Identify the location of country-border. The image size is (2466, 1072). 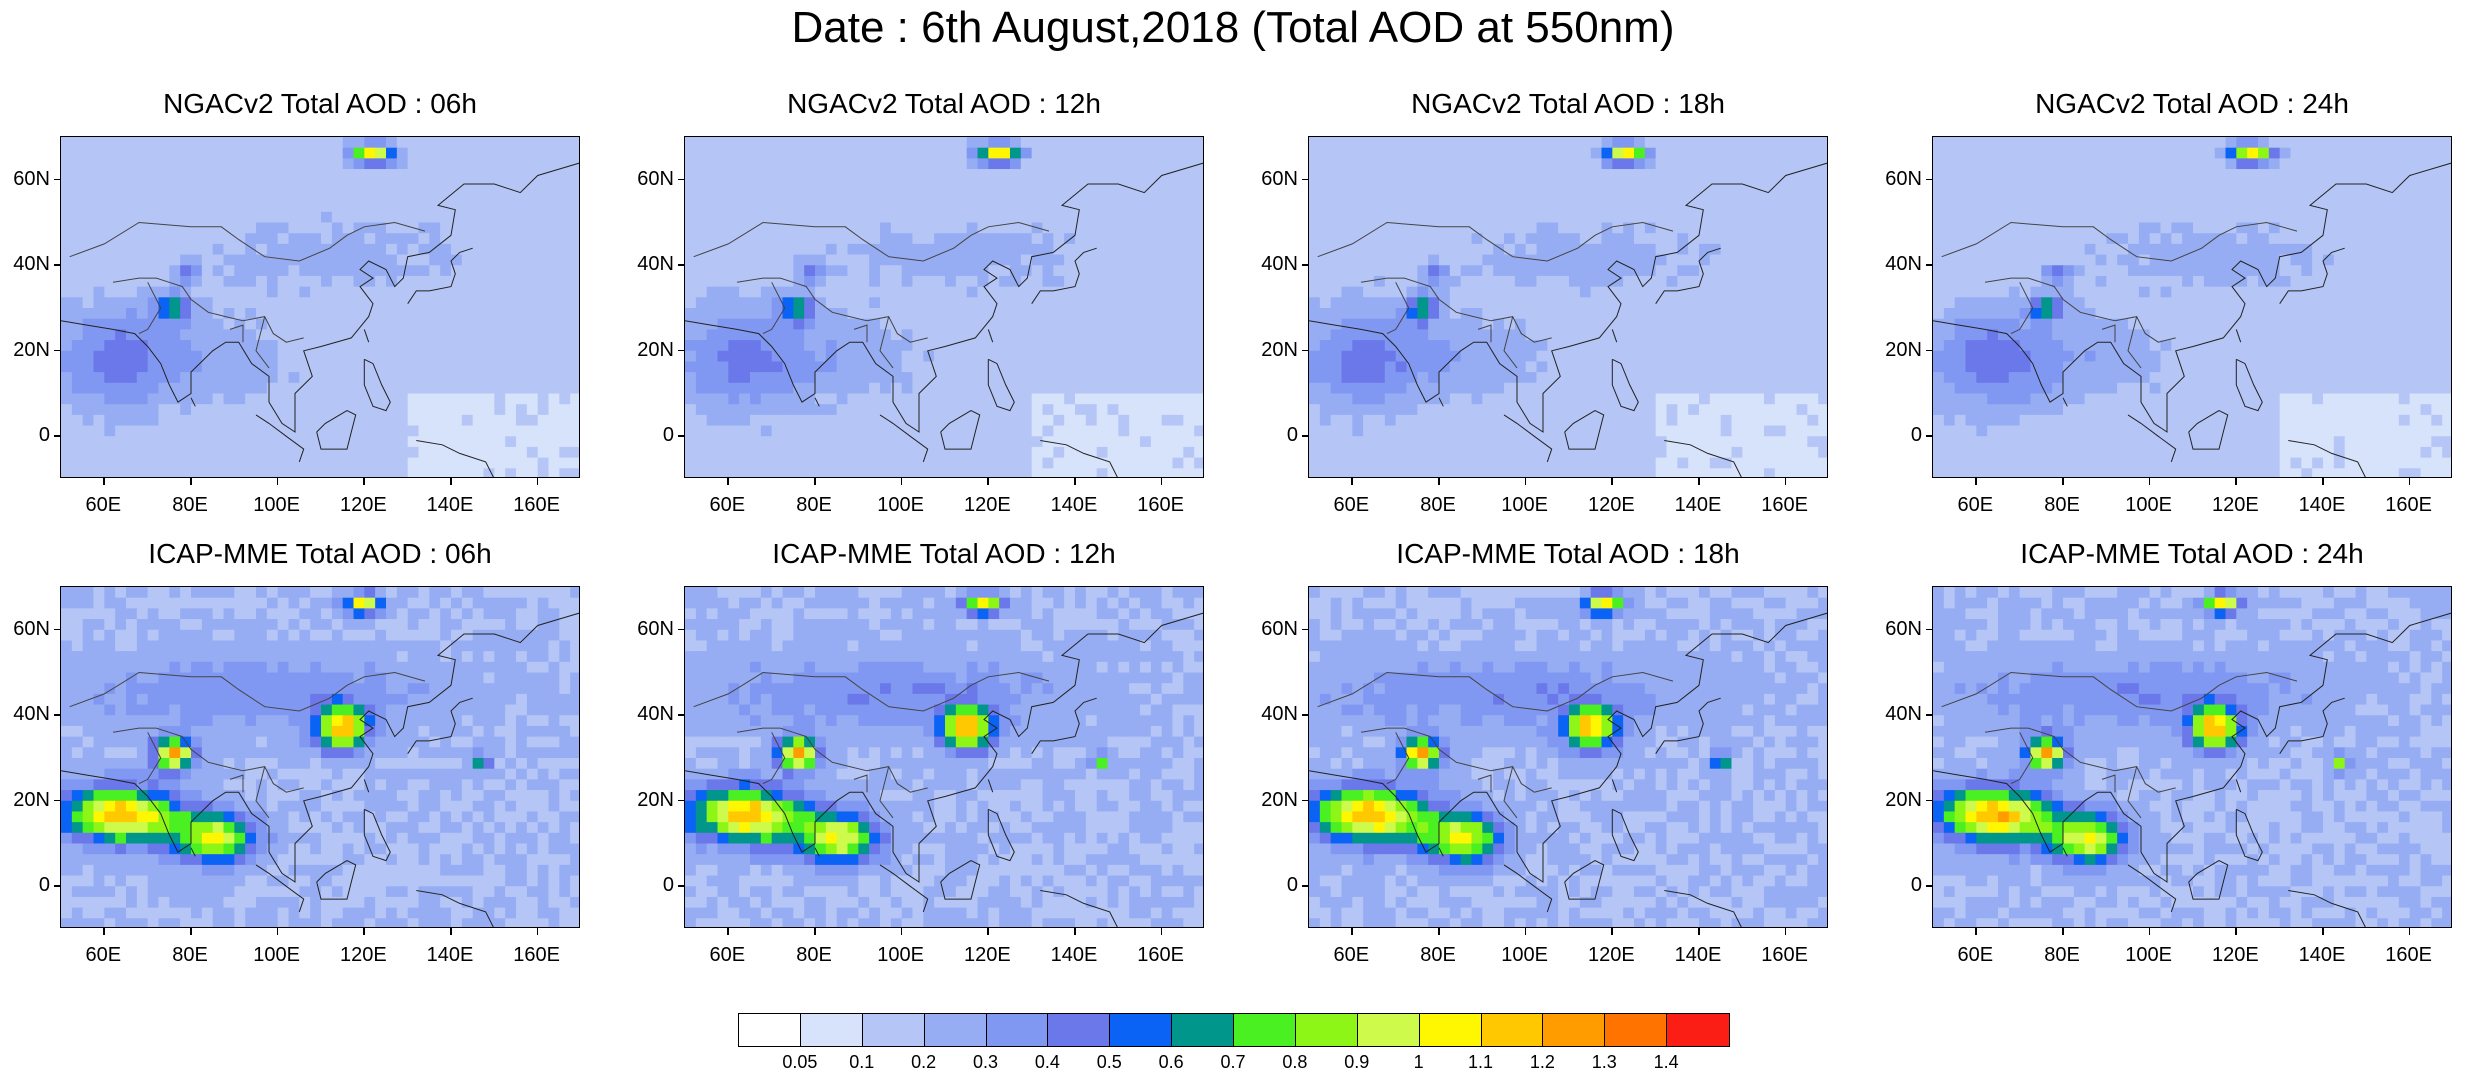
(236, 333).